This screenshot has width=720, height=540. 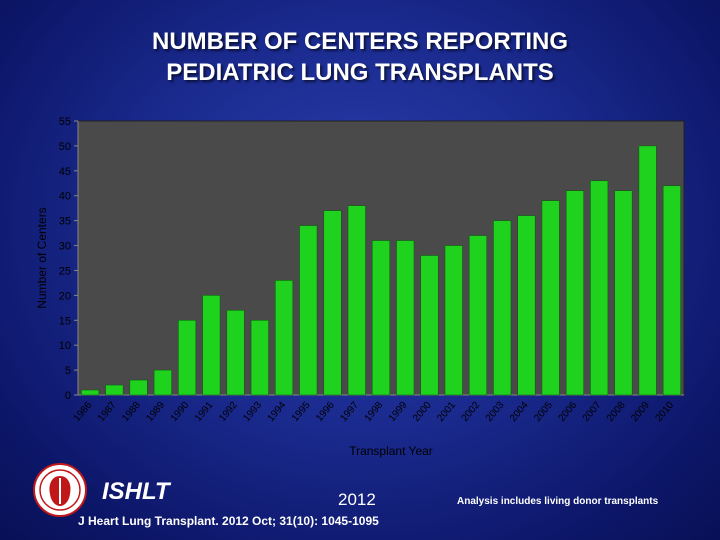 I want to click on y-tick-label: 50, so click(x=65, y=147).